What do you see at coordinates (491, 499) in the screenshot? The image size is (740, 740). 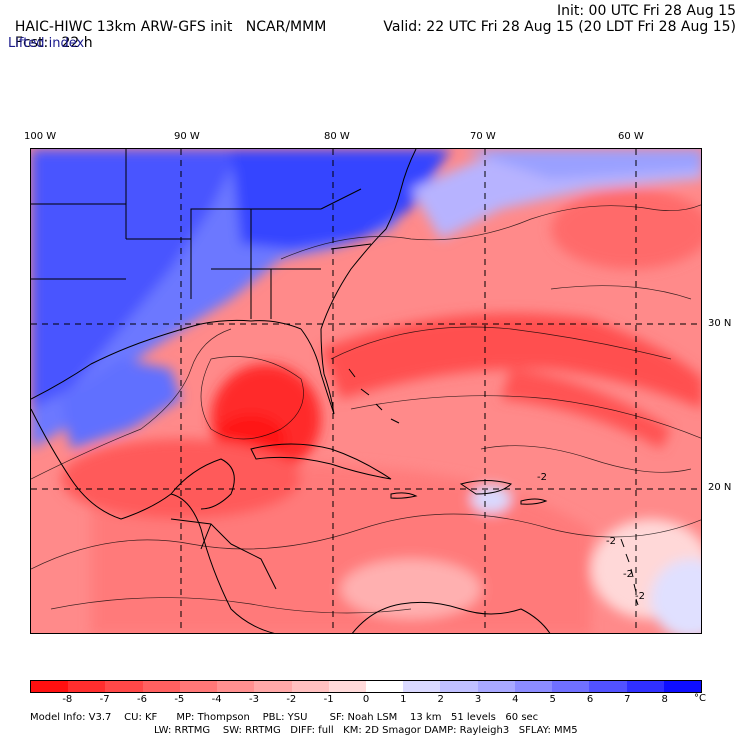 I see `hispaniola-stable` at bounding box center [491, 499].